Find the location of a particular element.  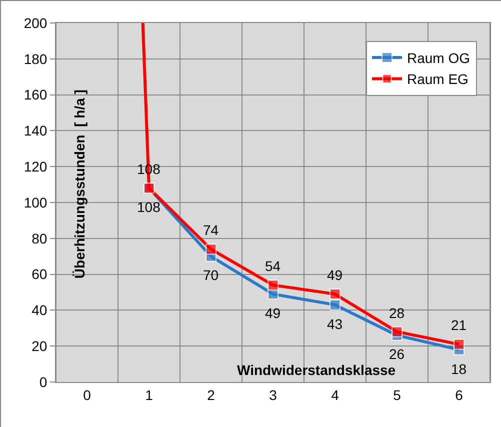

y-tick-label: 100 is located at coordinates (36, 202).